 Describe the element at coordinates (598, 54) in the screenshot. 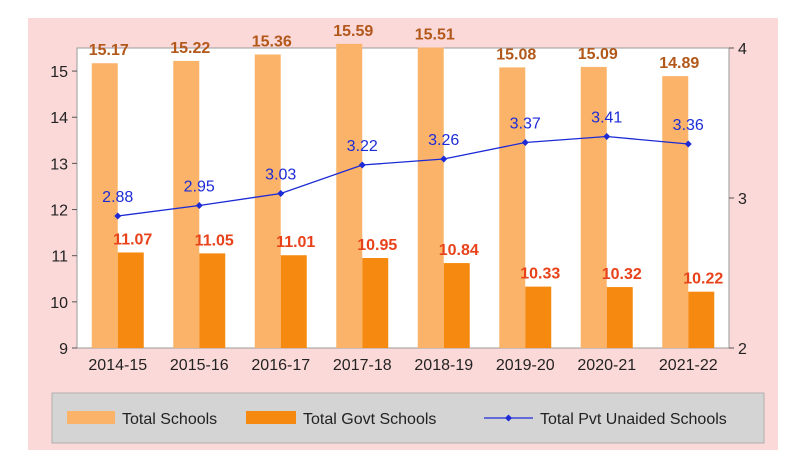

I see `label-total-schools: 15.09` at that location.